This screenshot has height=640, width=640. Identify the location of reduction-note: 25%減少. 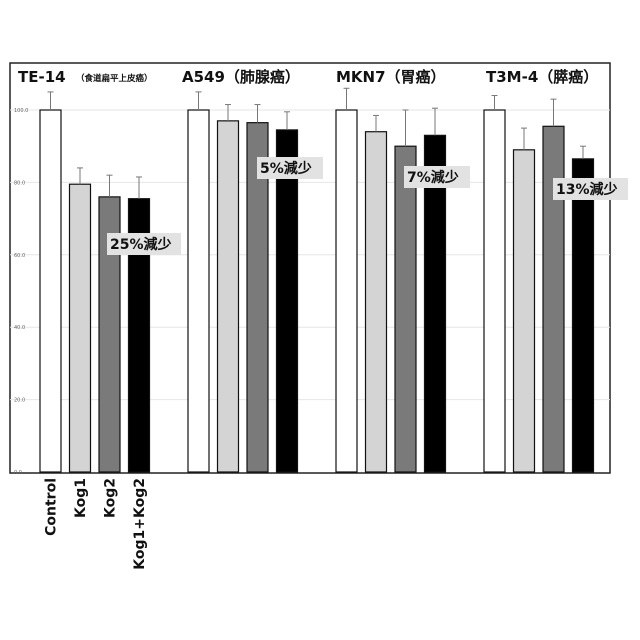
(144, 244).